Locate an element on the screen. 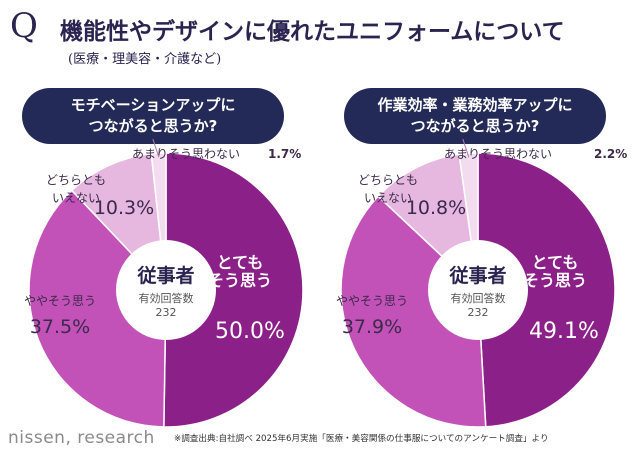  chart1-label-neutral-value: 10.3% is located at coordinates (124, 208).